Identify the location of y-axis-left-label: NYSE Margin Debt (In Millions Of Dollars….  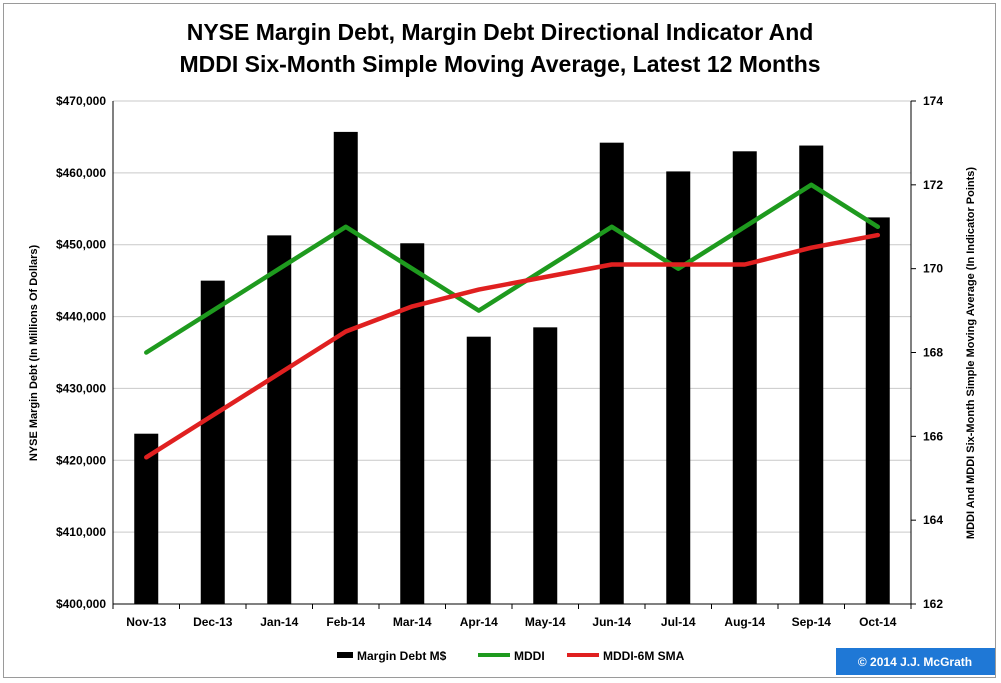
(34, 352).